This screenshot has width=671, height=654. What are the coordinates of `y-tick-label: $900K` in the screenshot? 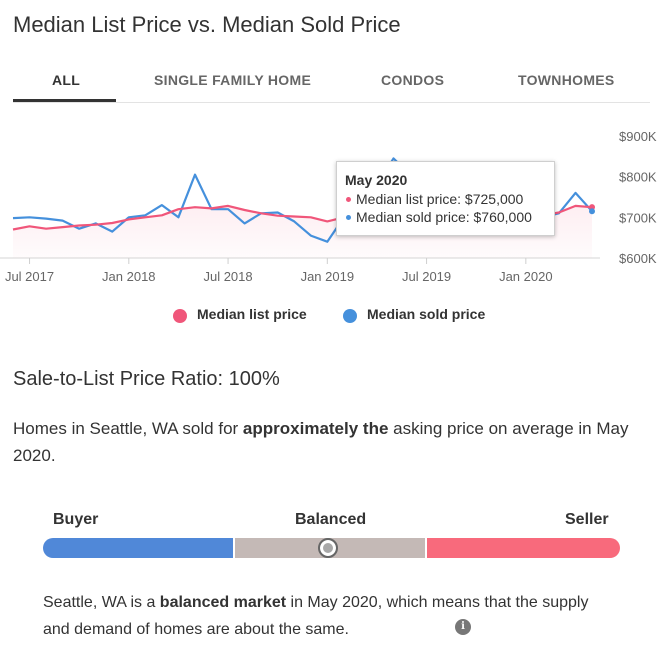 It's located at (638, 136).